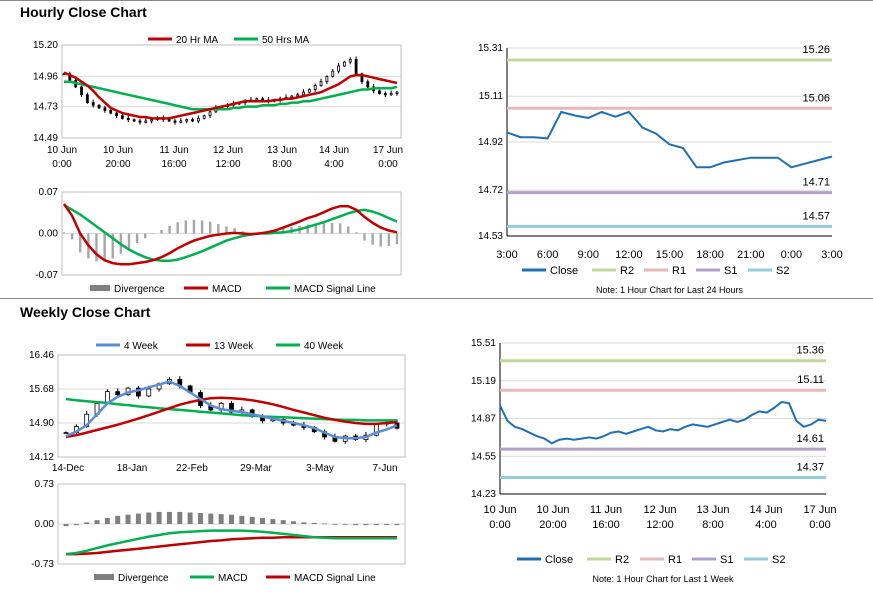 This screenshot has width=873, height=601. What do you see at coordinates (232, 578) in the screenshot?
I see `weekly-macd-legend-macd-label: MACD` at bounding box center [232, 578].